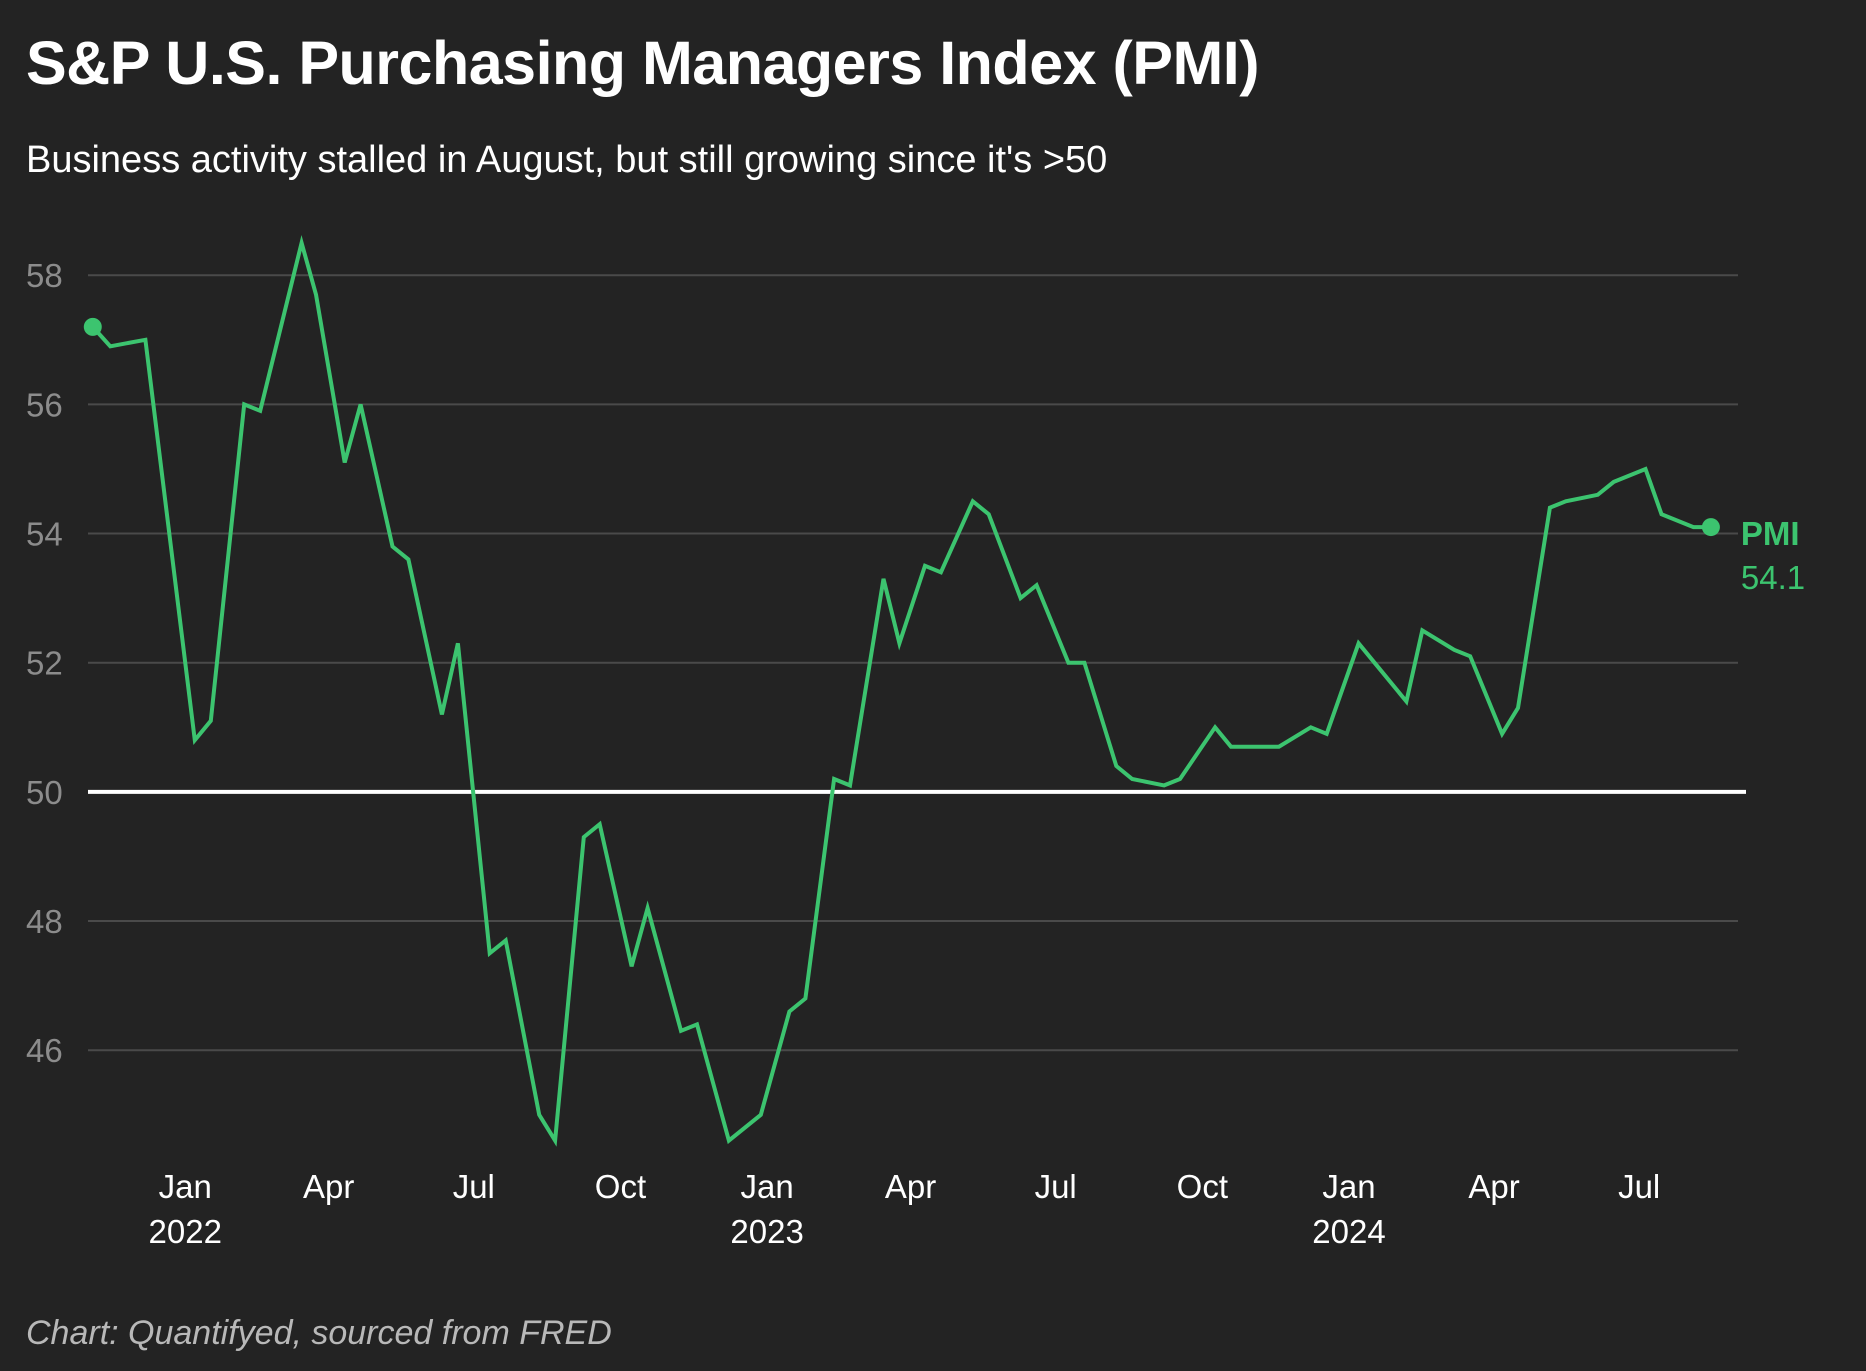  I want to click on series-name-label: PMI, so click(1770, 533).